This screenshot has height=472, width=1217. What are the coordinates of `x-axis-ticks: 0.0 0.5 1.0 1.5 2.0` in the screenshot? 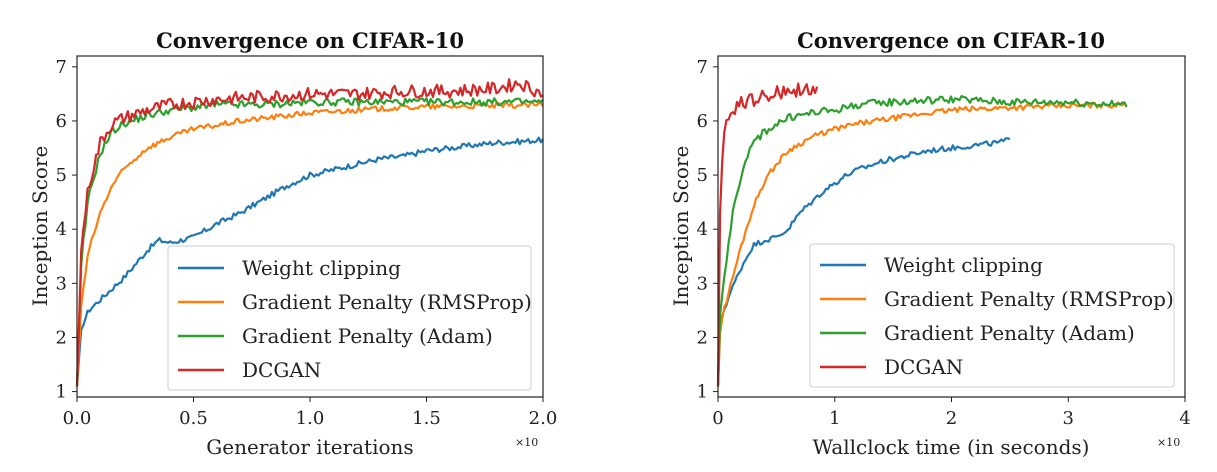 It's located at (310, 413).